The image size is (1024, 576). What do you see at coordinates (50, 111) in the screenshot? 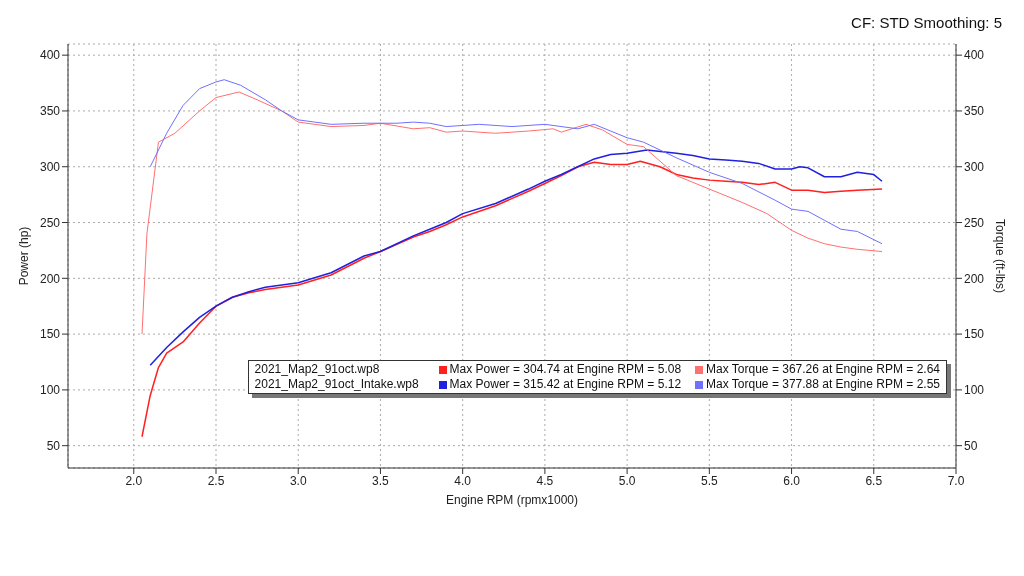
I see `y-tick-label: 350` at bounding box center [50, 111].